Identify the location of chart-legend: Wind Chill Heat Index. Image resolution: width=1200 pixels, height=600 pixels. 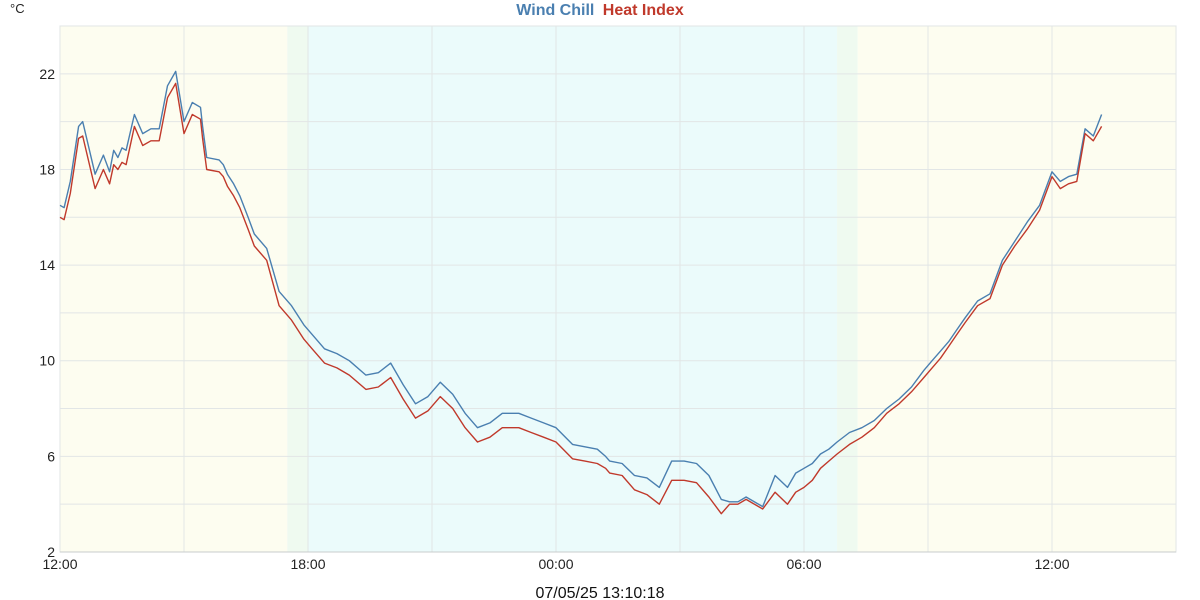
(600, 10).